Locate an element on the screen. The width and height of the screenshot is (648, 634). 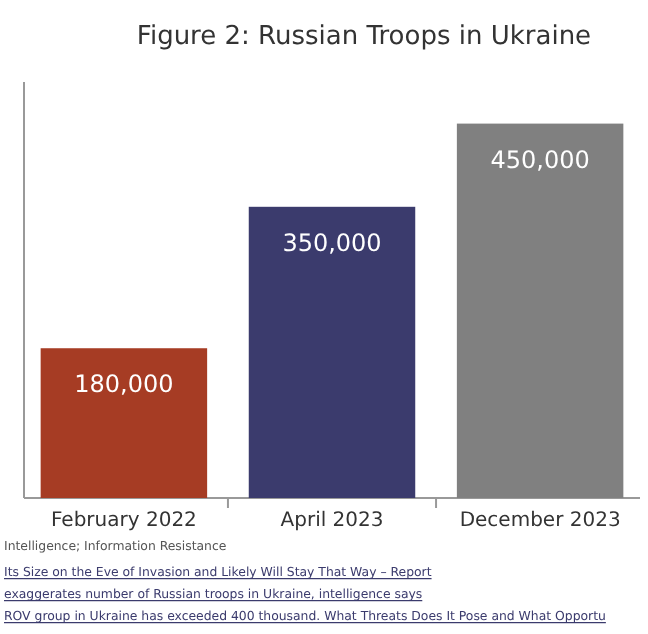
x-tick-label: February 2022 is located at coordinates (123, 521).